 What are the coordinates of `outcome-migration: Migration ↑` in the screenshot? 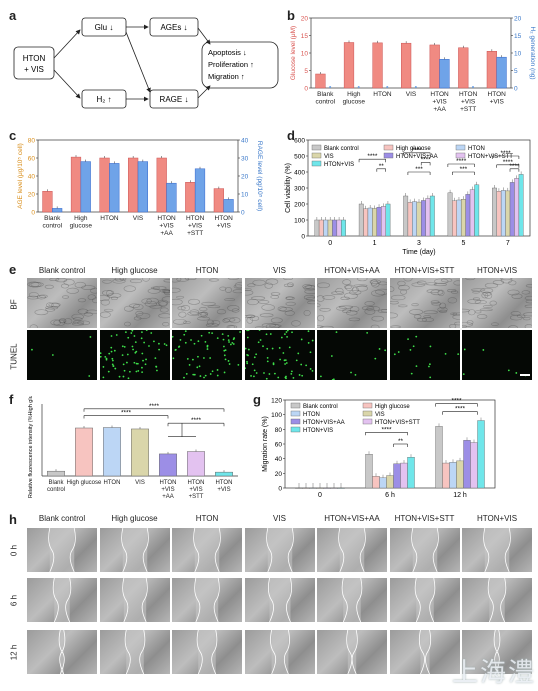 It's located at (226, 76).